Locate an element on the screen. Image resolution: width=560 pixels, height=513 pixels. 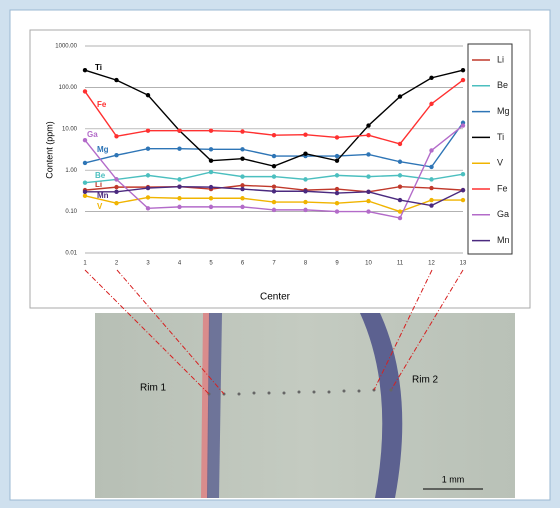
x-tick-label: 4 is located at coordinates (180, 264).